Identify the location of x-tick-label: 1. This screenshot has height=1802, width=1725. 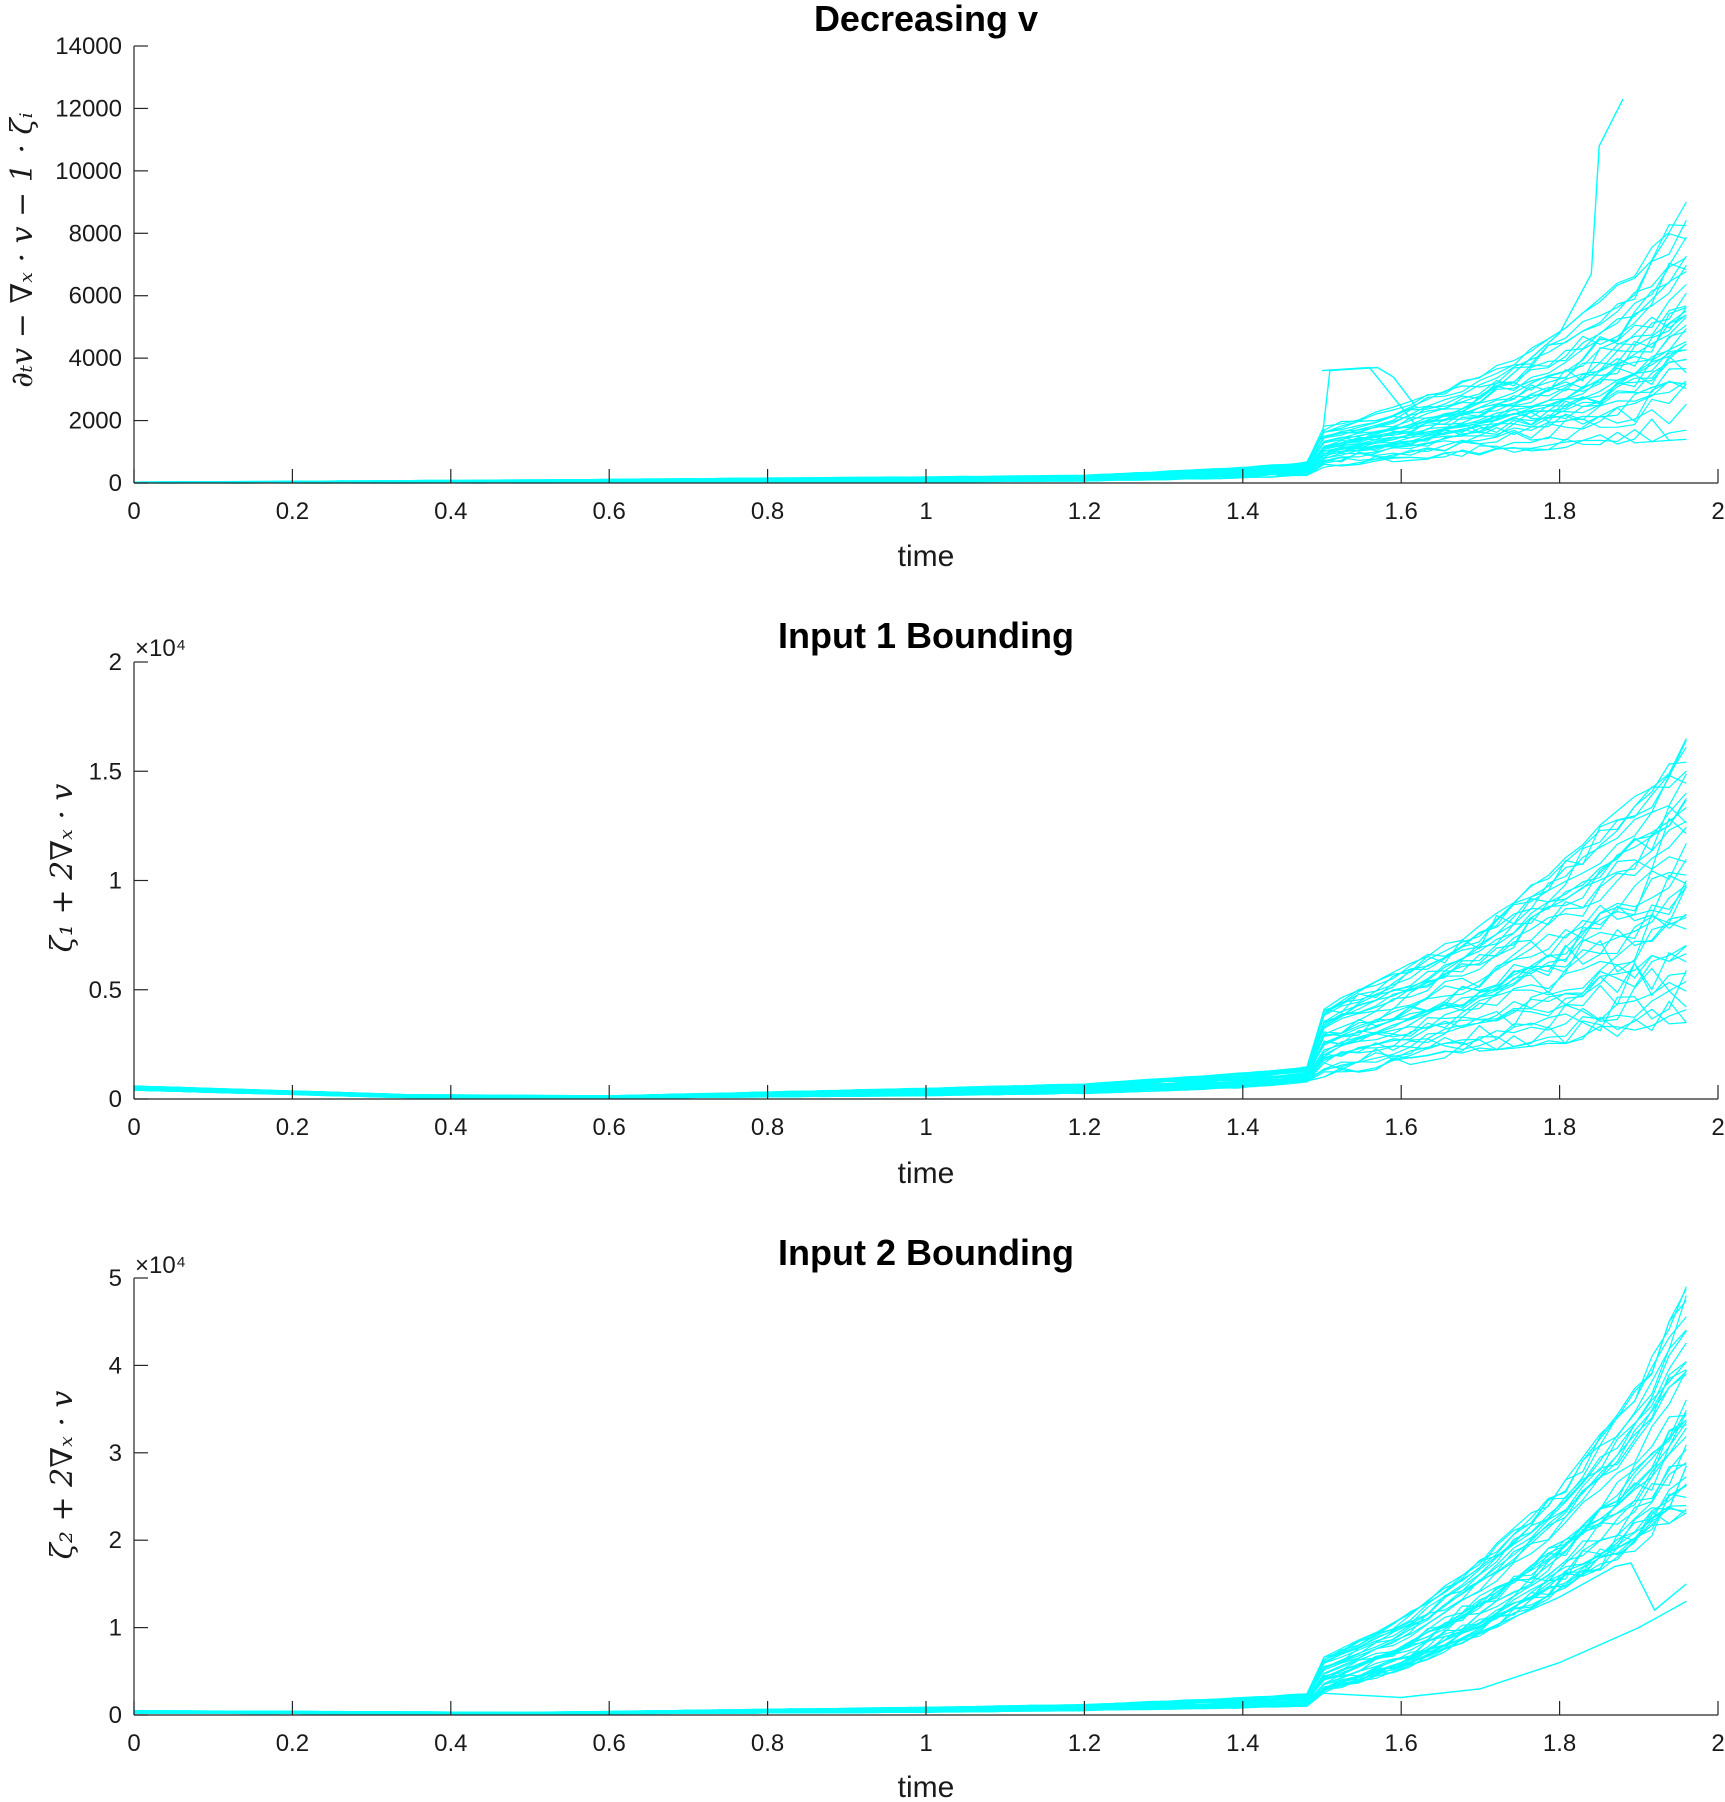
(925, 511).